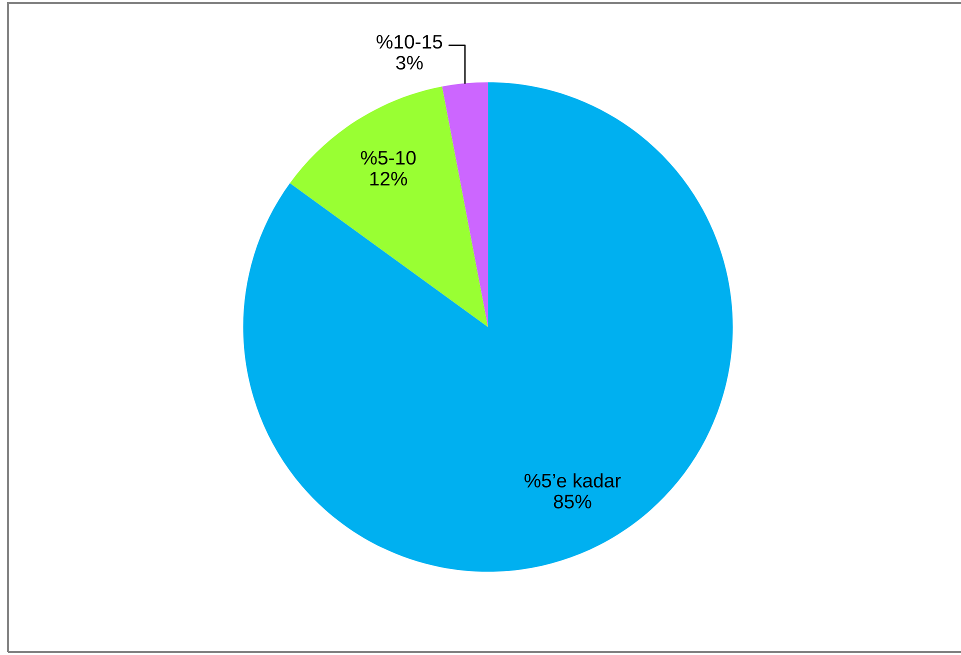  I want to click on data-label: 12%, so click(389, 179).